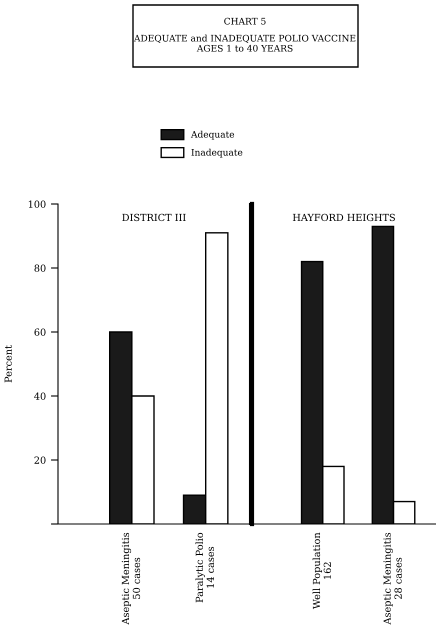  I want to click on y-tick-label: 20, so click(40, 460).